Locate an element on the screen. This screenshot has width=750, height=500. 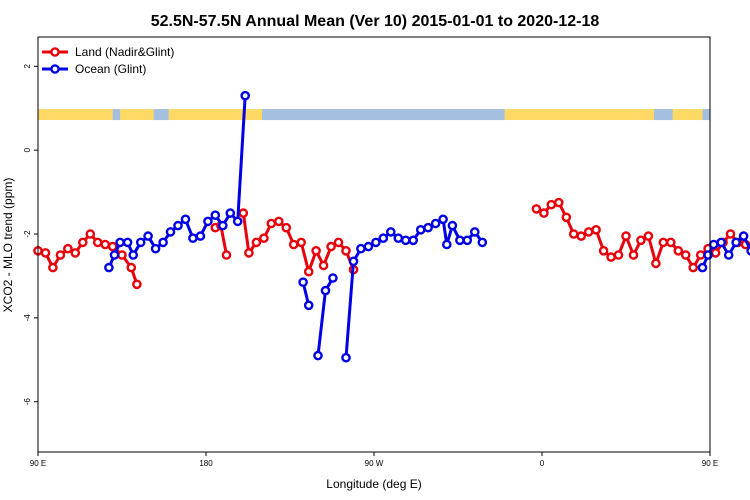
legend-marker-ocean is located at coordinates (55, 69).